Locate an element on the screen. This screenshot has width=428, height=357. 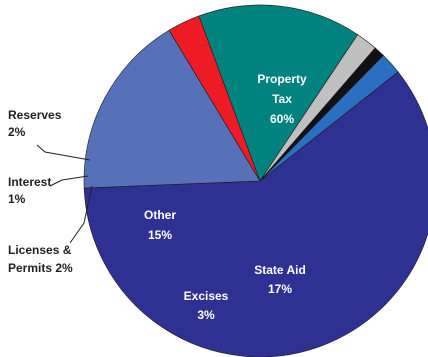
slice-label-state-aid: State Aid 17% is located at coordinates (280, 279).